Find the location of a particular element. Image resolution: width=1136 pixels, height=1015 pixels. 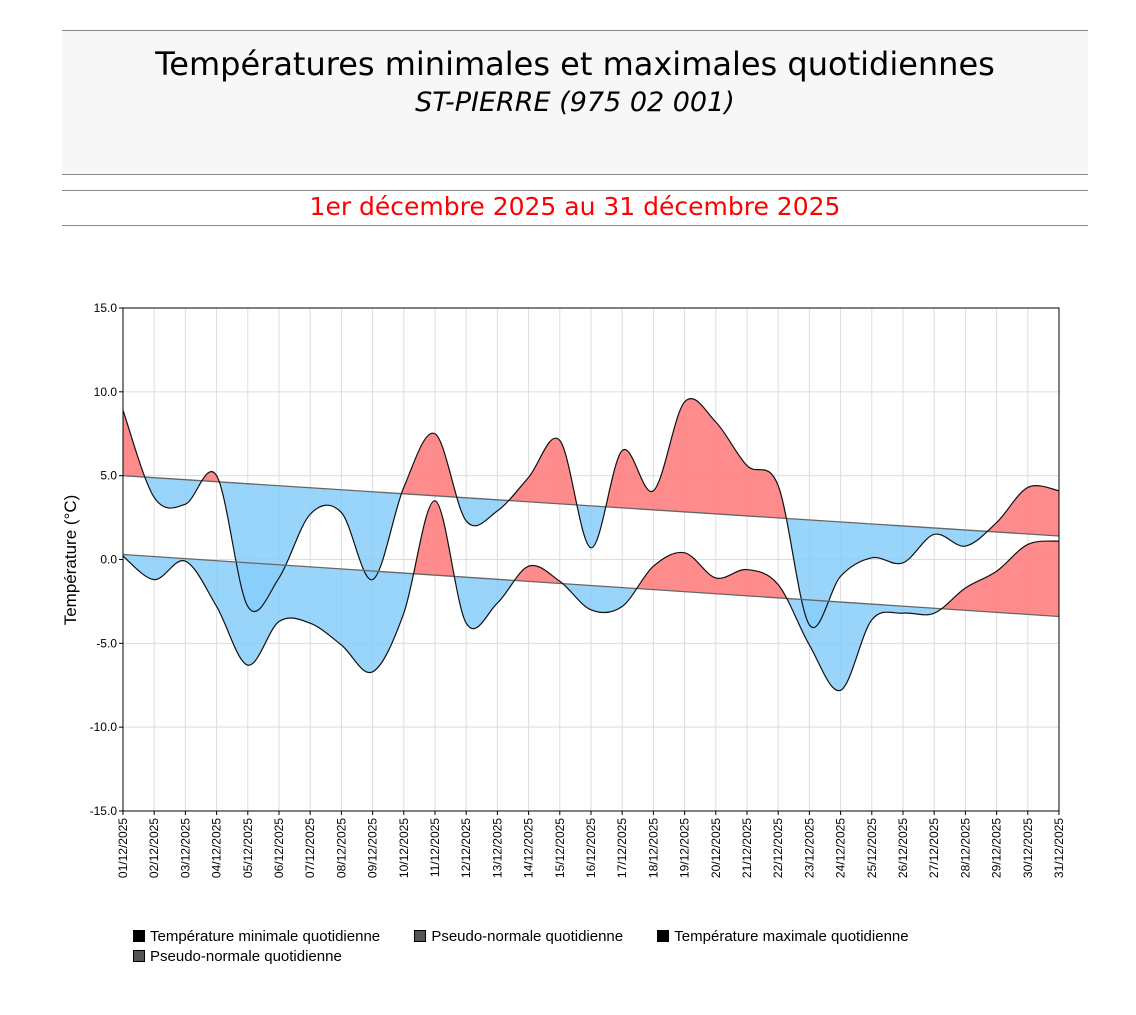

x-tick-label: 09/12/2025 is located at coordinates (373, 848).